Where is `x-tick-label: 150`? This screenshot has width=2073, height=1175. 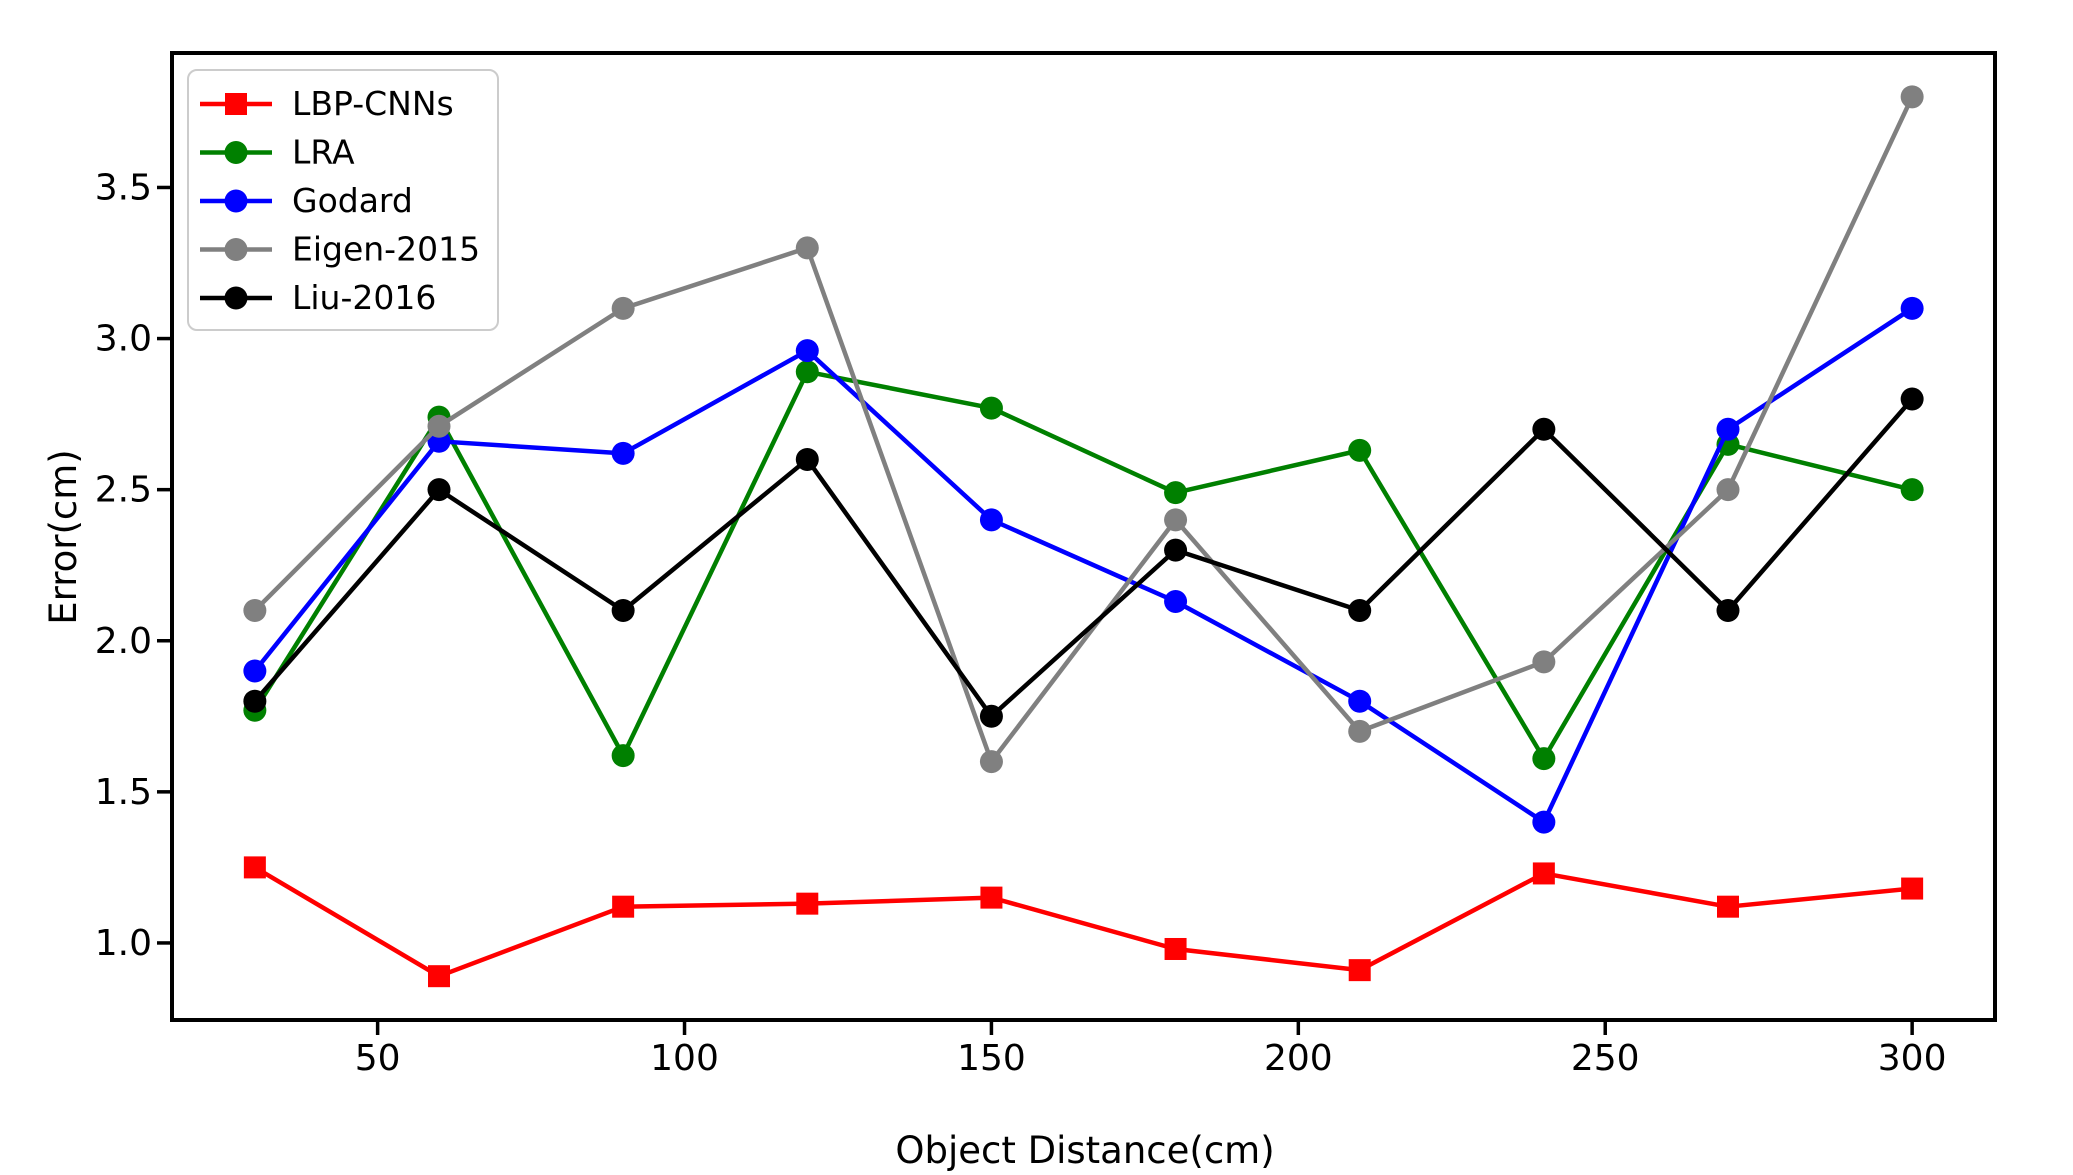
x-tick-label: 150 is located at coordinates (991, 1058).